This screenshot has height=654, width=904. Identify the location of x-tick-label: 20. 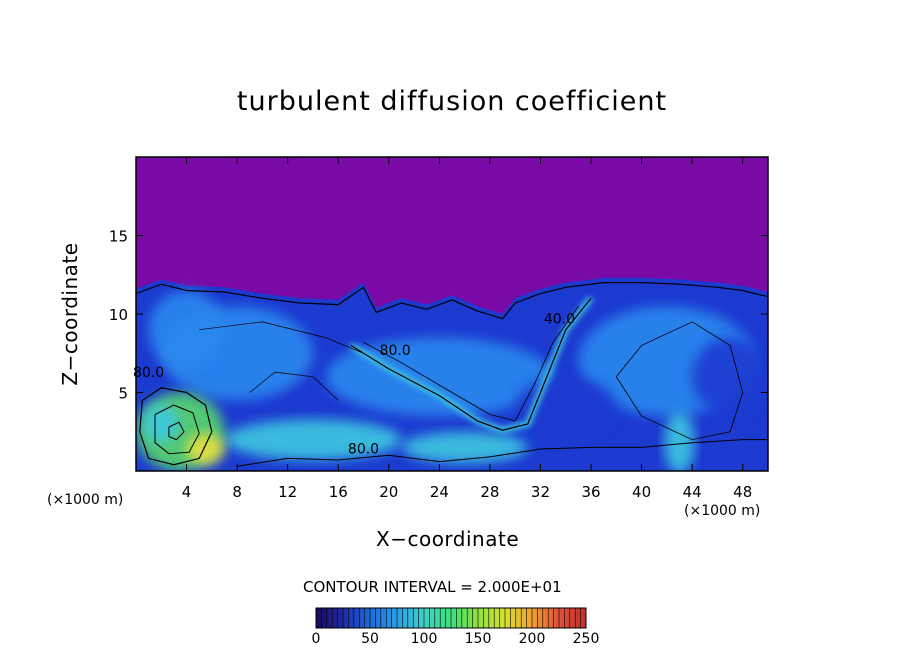
(388, 492).